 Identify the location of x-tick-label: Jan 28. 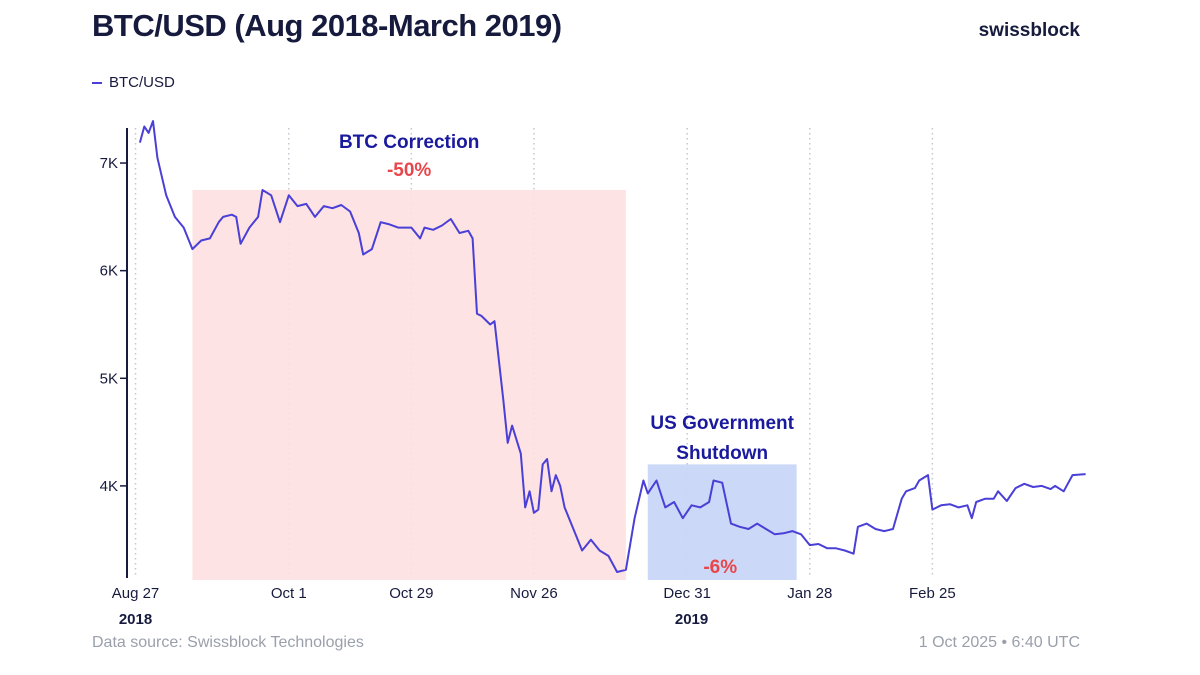
(809, 593).